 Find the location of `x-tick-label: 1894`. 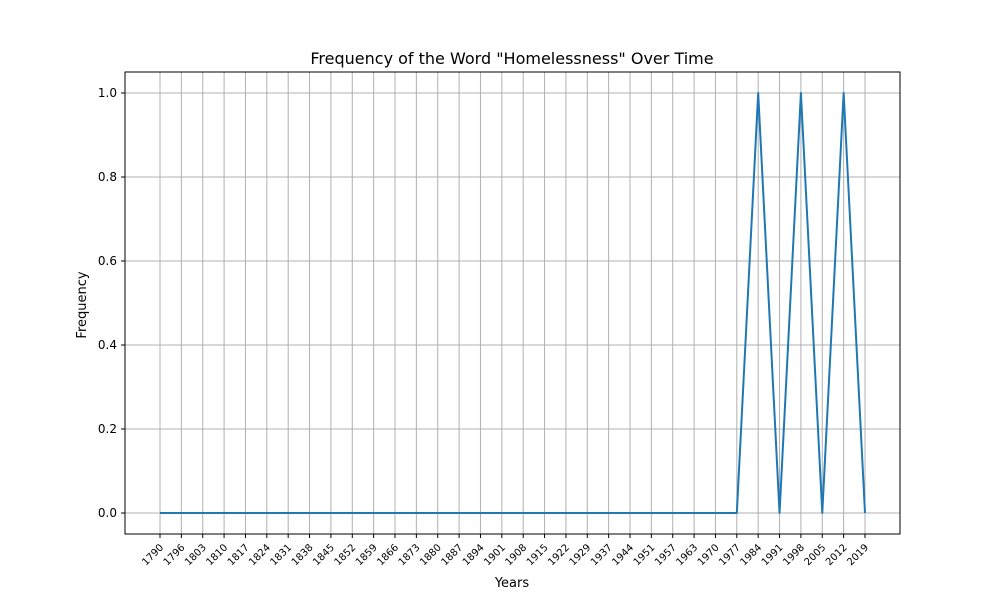

x-tick-label: 1894 is located at coordinates (474, 555).